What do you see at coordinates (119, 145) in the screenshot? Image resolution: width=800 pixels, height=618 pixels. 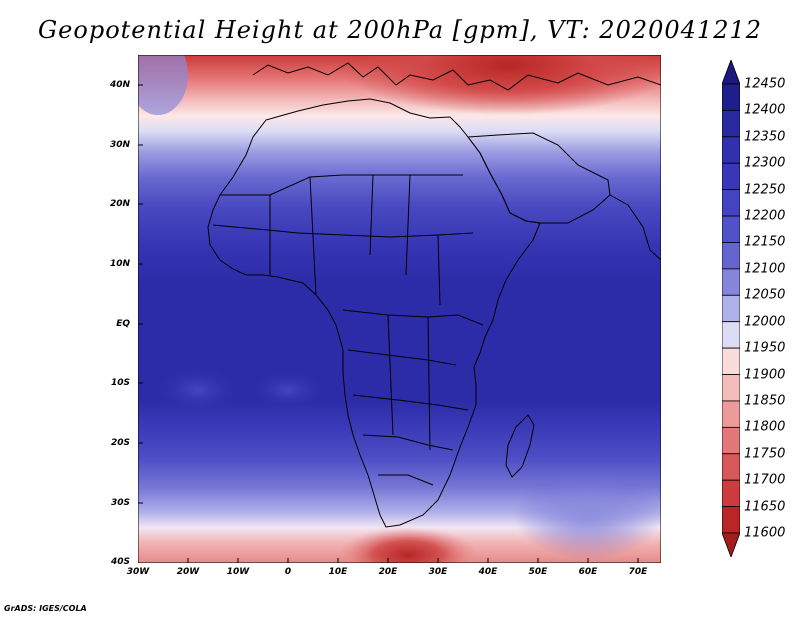 I see `lat-tick: 30N` at bounding box center [119, 145].